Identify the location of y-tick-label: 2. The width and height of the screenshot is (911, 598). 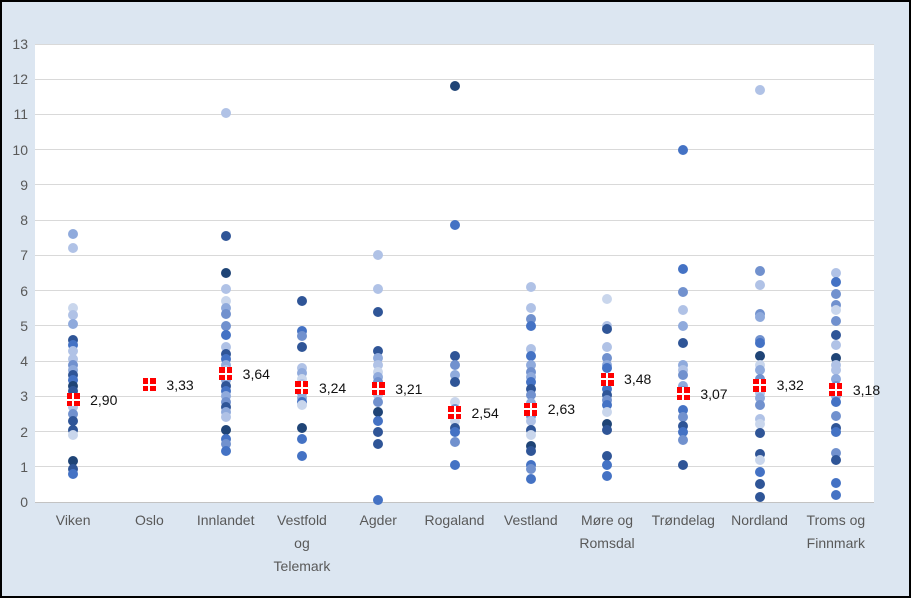
(24, 431).